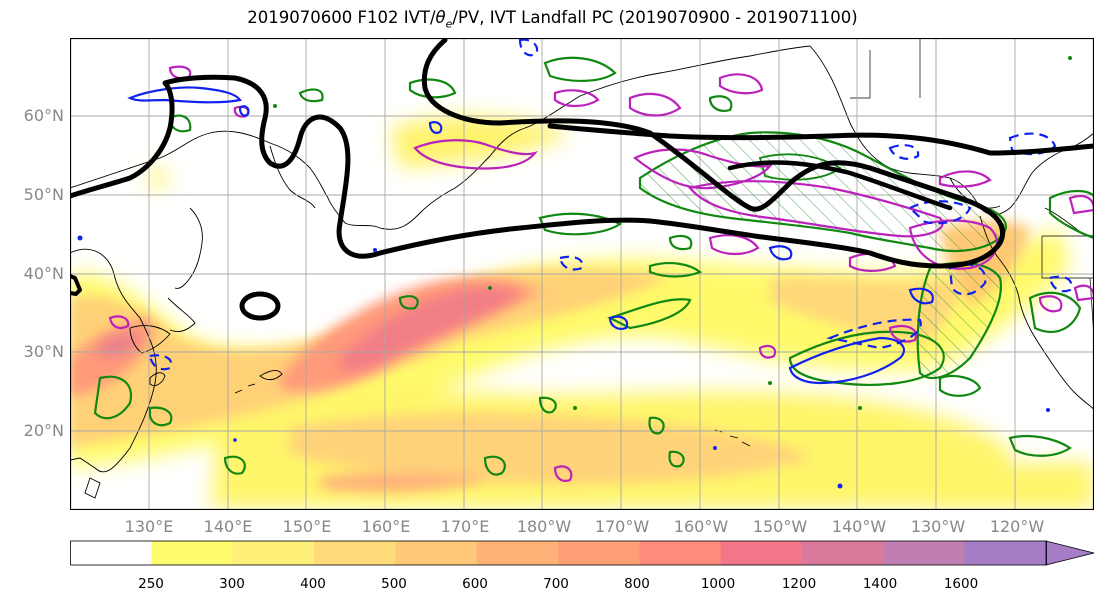 The height and width of the screenshot is (603, 1105). What do you see at coordinates (701, 526) in the screenshot?
I see `lon-label-160w: 160°W` at bounding box center [701, 526].